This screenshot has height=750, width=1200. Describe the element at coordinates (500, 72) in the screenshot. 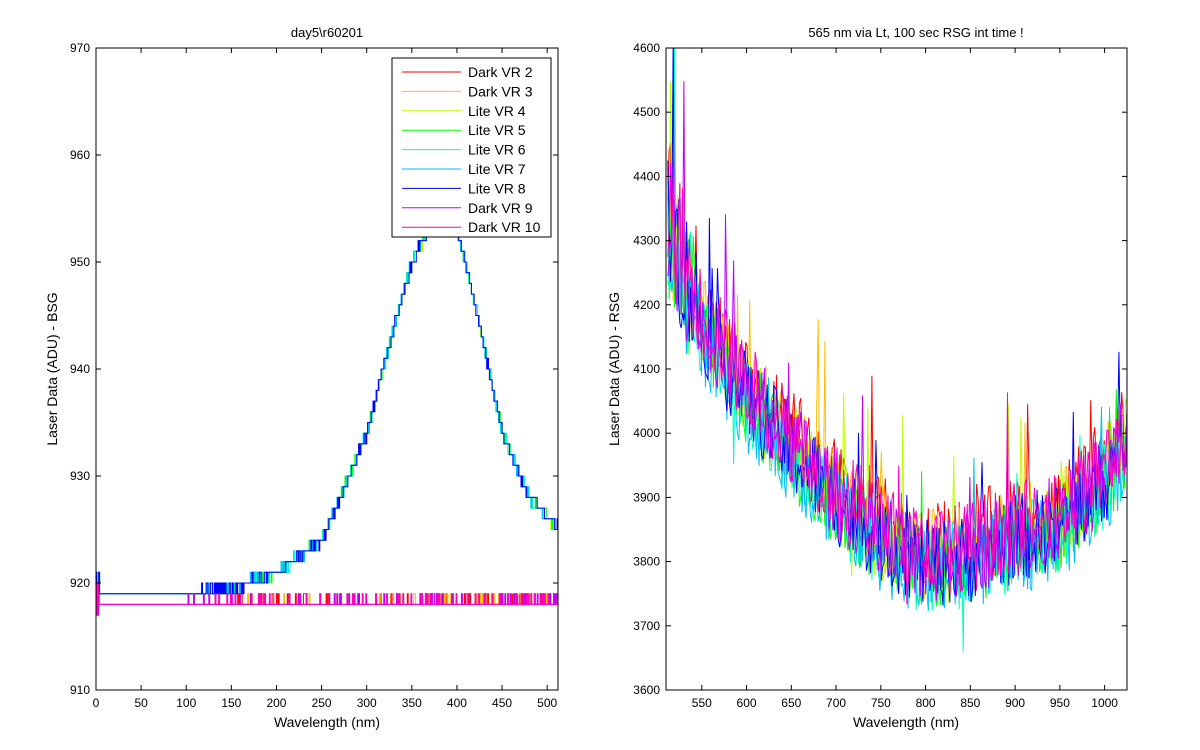

I see `legend-label: Dark VR 2` at that location.